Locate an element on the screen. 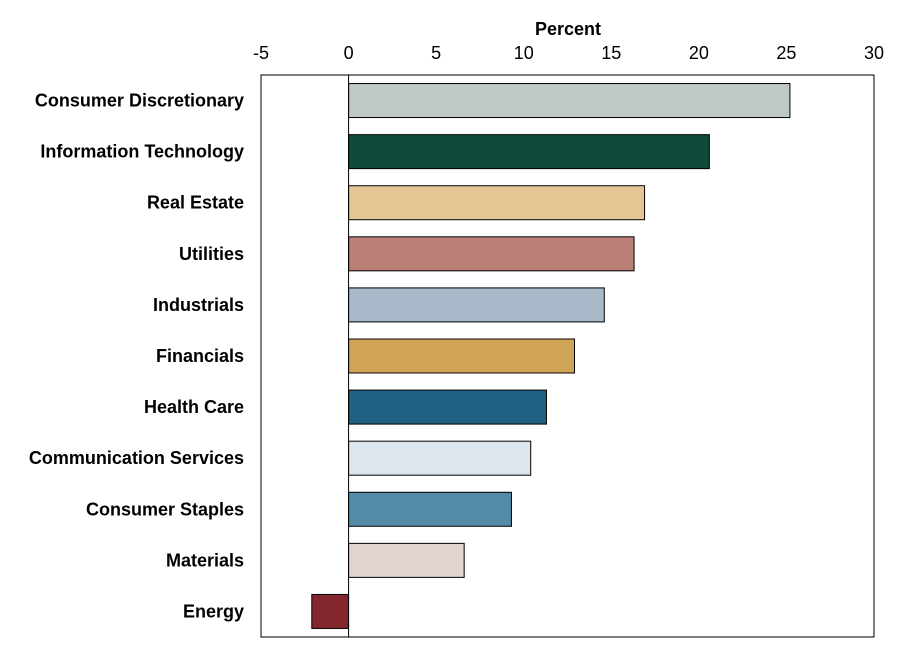 This screenshot has width=900, height=654. x-tick-label: -5 is located at coordinates (261, 53).